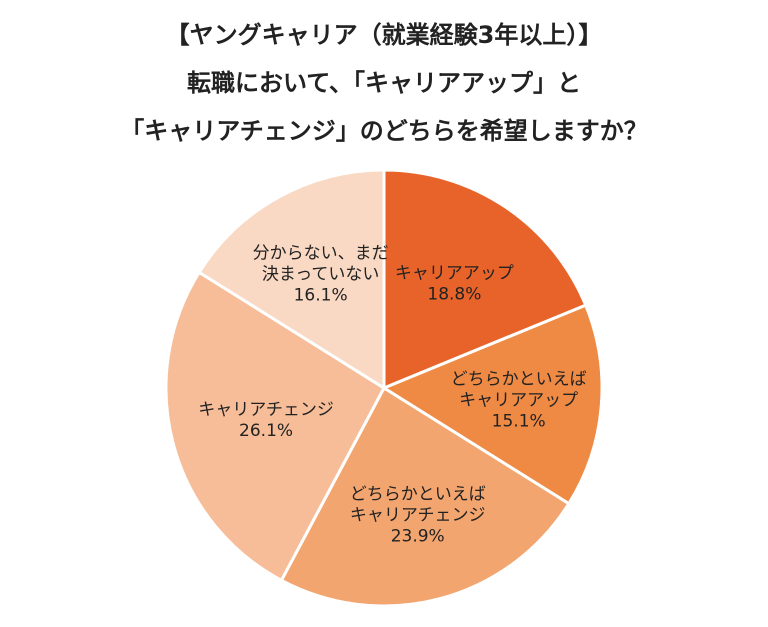 This screenshot has width=768, height=627. Describe the element at coordinates (266, 431) in the screenshot. I see `slice-value-label-4: 26.1%` at that location.